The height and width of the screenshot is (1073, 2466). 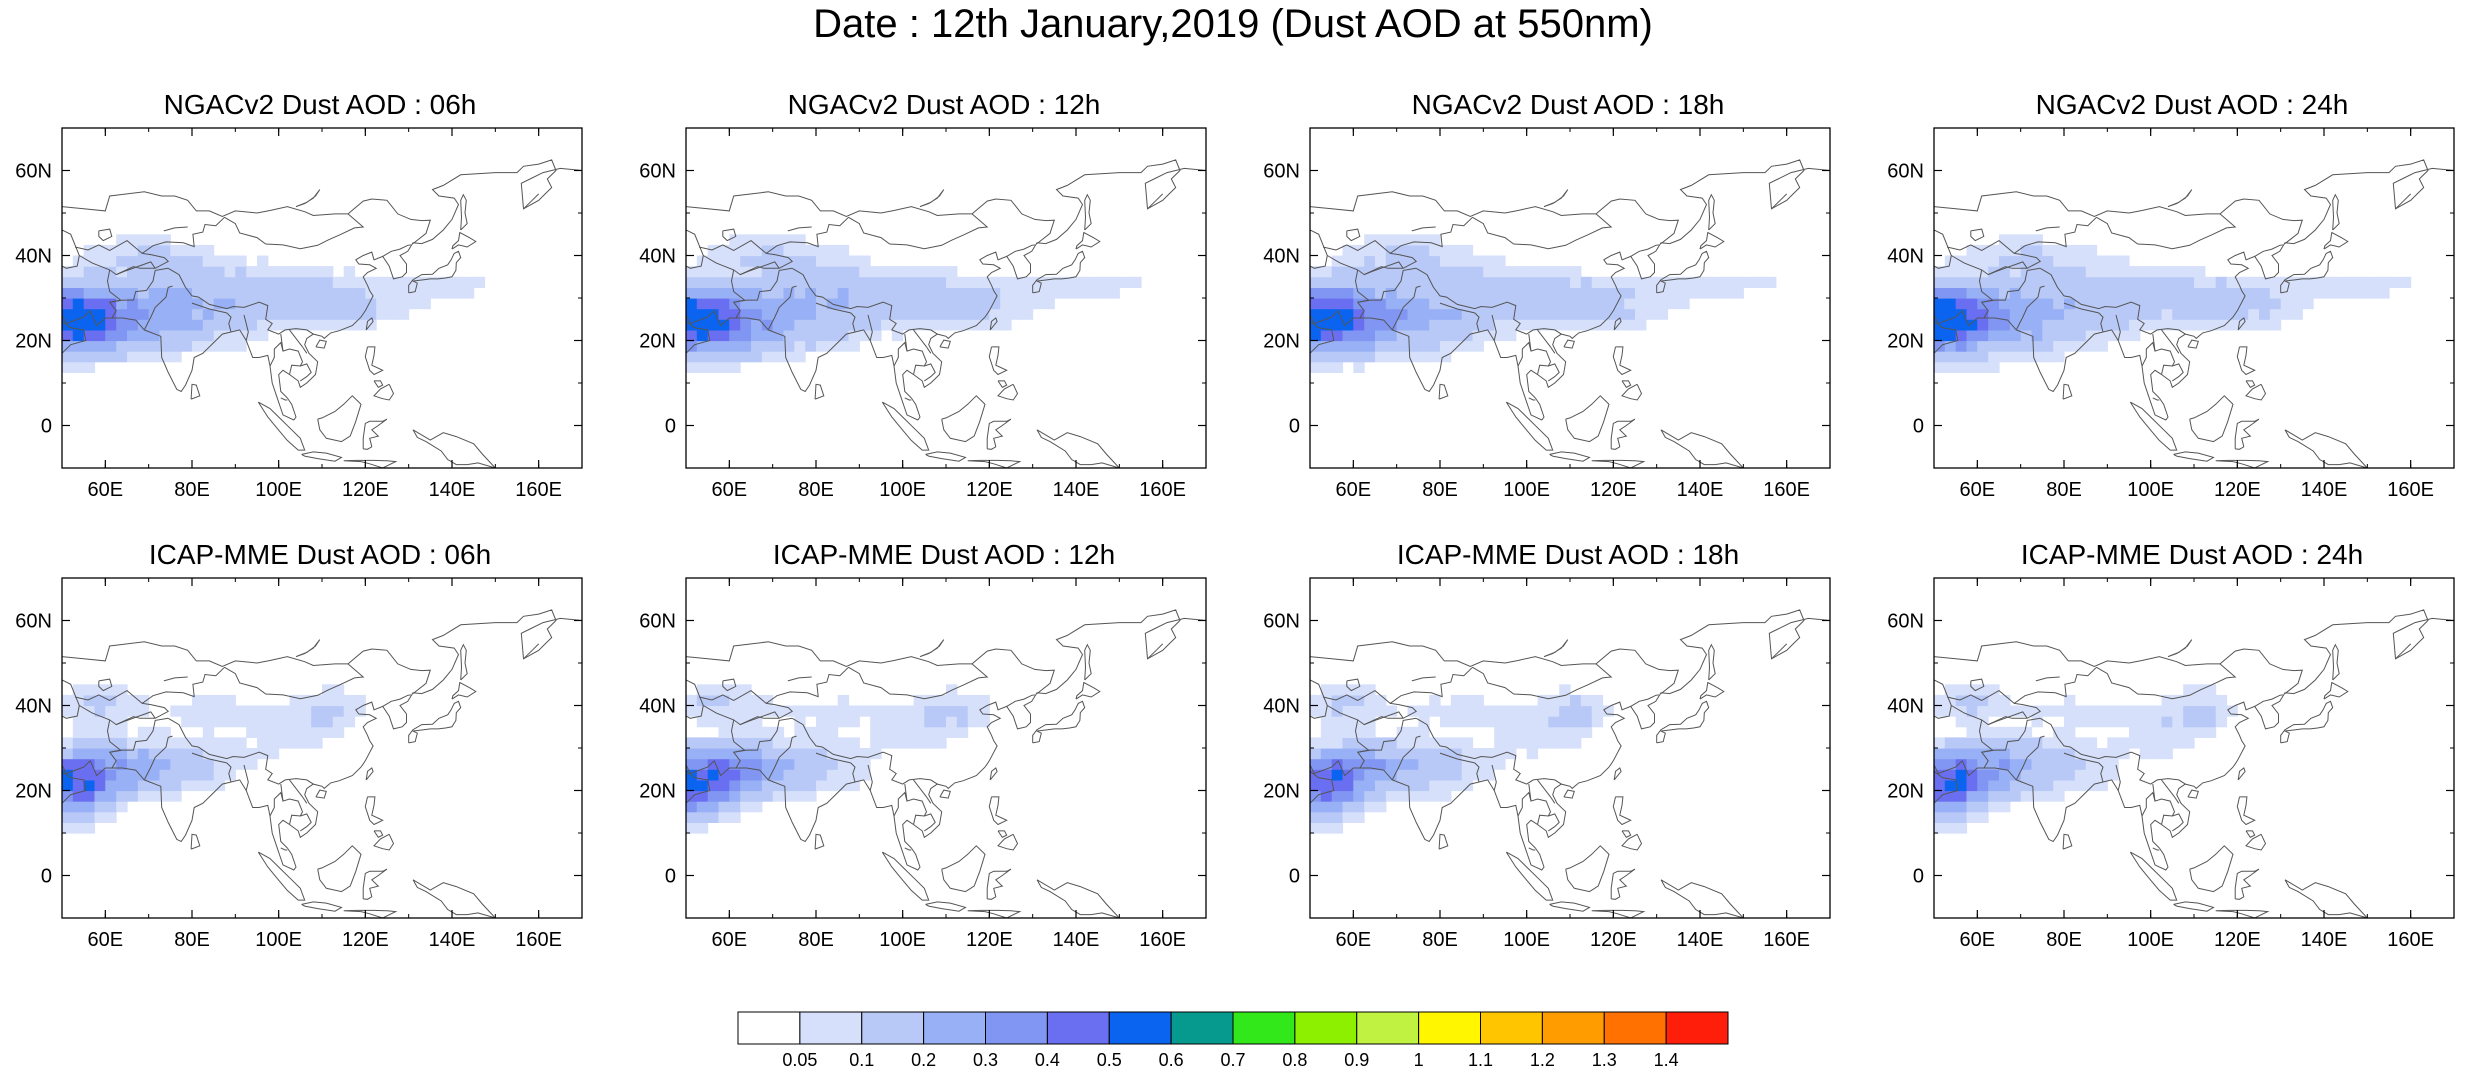 I want to click on x-tick-label: 60E, so click(x=1978, y=490).